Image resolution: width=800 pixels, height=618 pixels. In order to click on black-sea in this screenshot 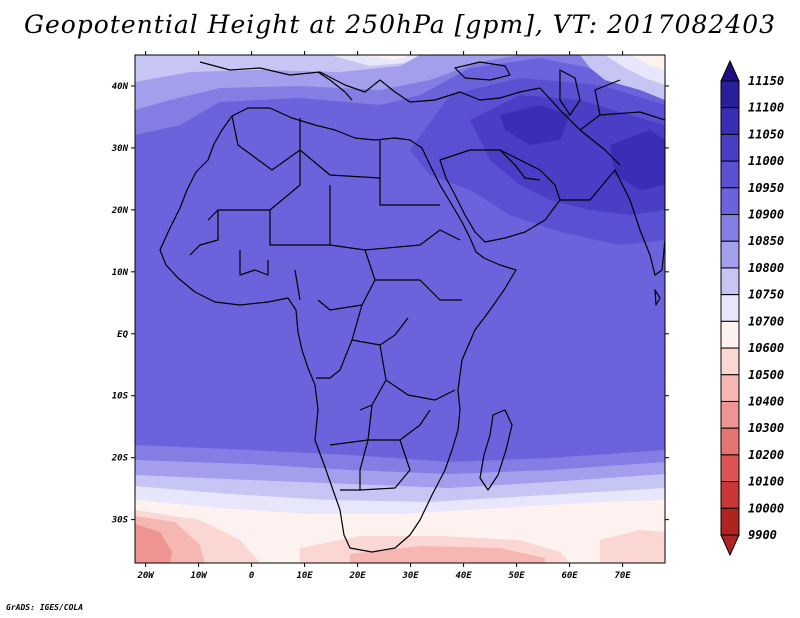, I will do `click(482, 71)`.